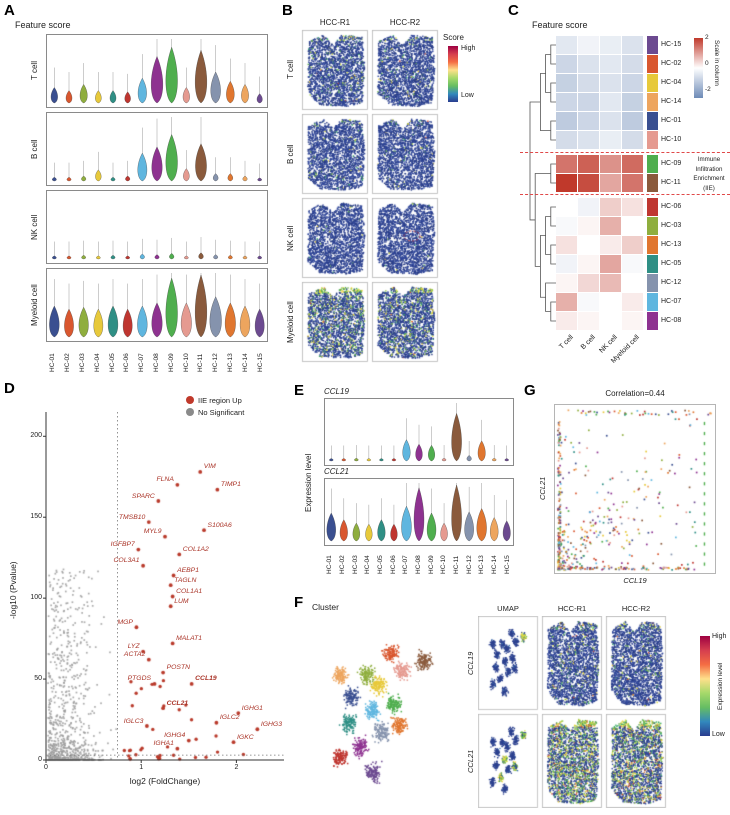 The height and width of the screenshot is (815, 730). Describe the element at coordinates (635, 489) in the screenshot. I see `correlation-canvas` at that location.